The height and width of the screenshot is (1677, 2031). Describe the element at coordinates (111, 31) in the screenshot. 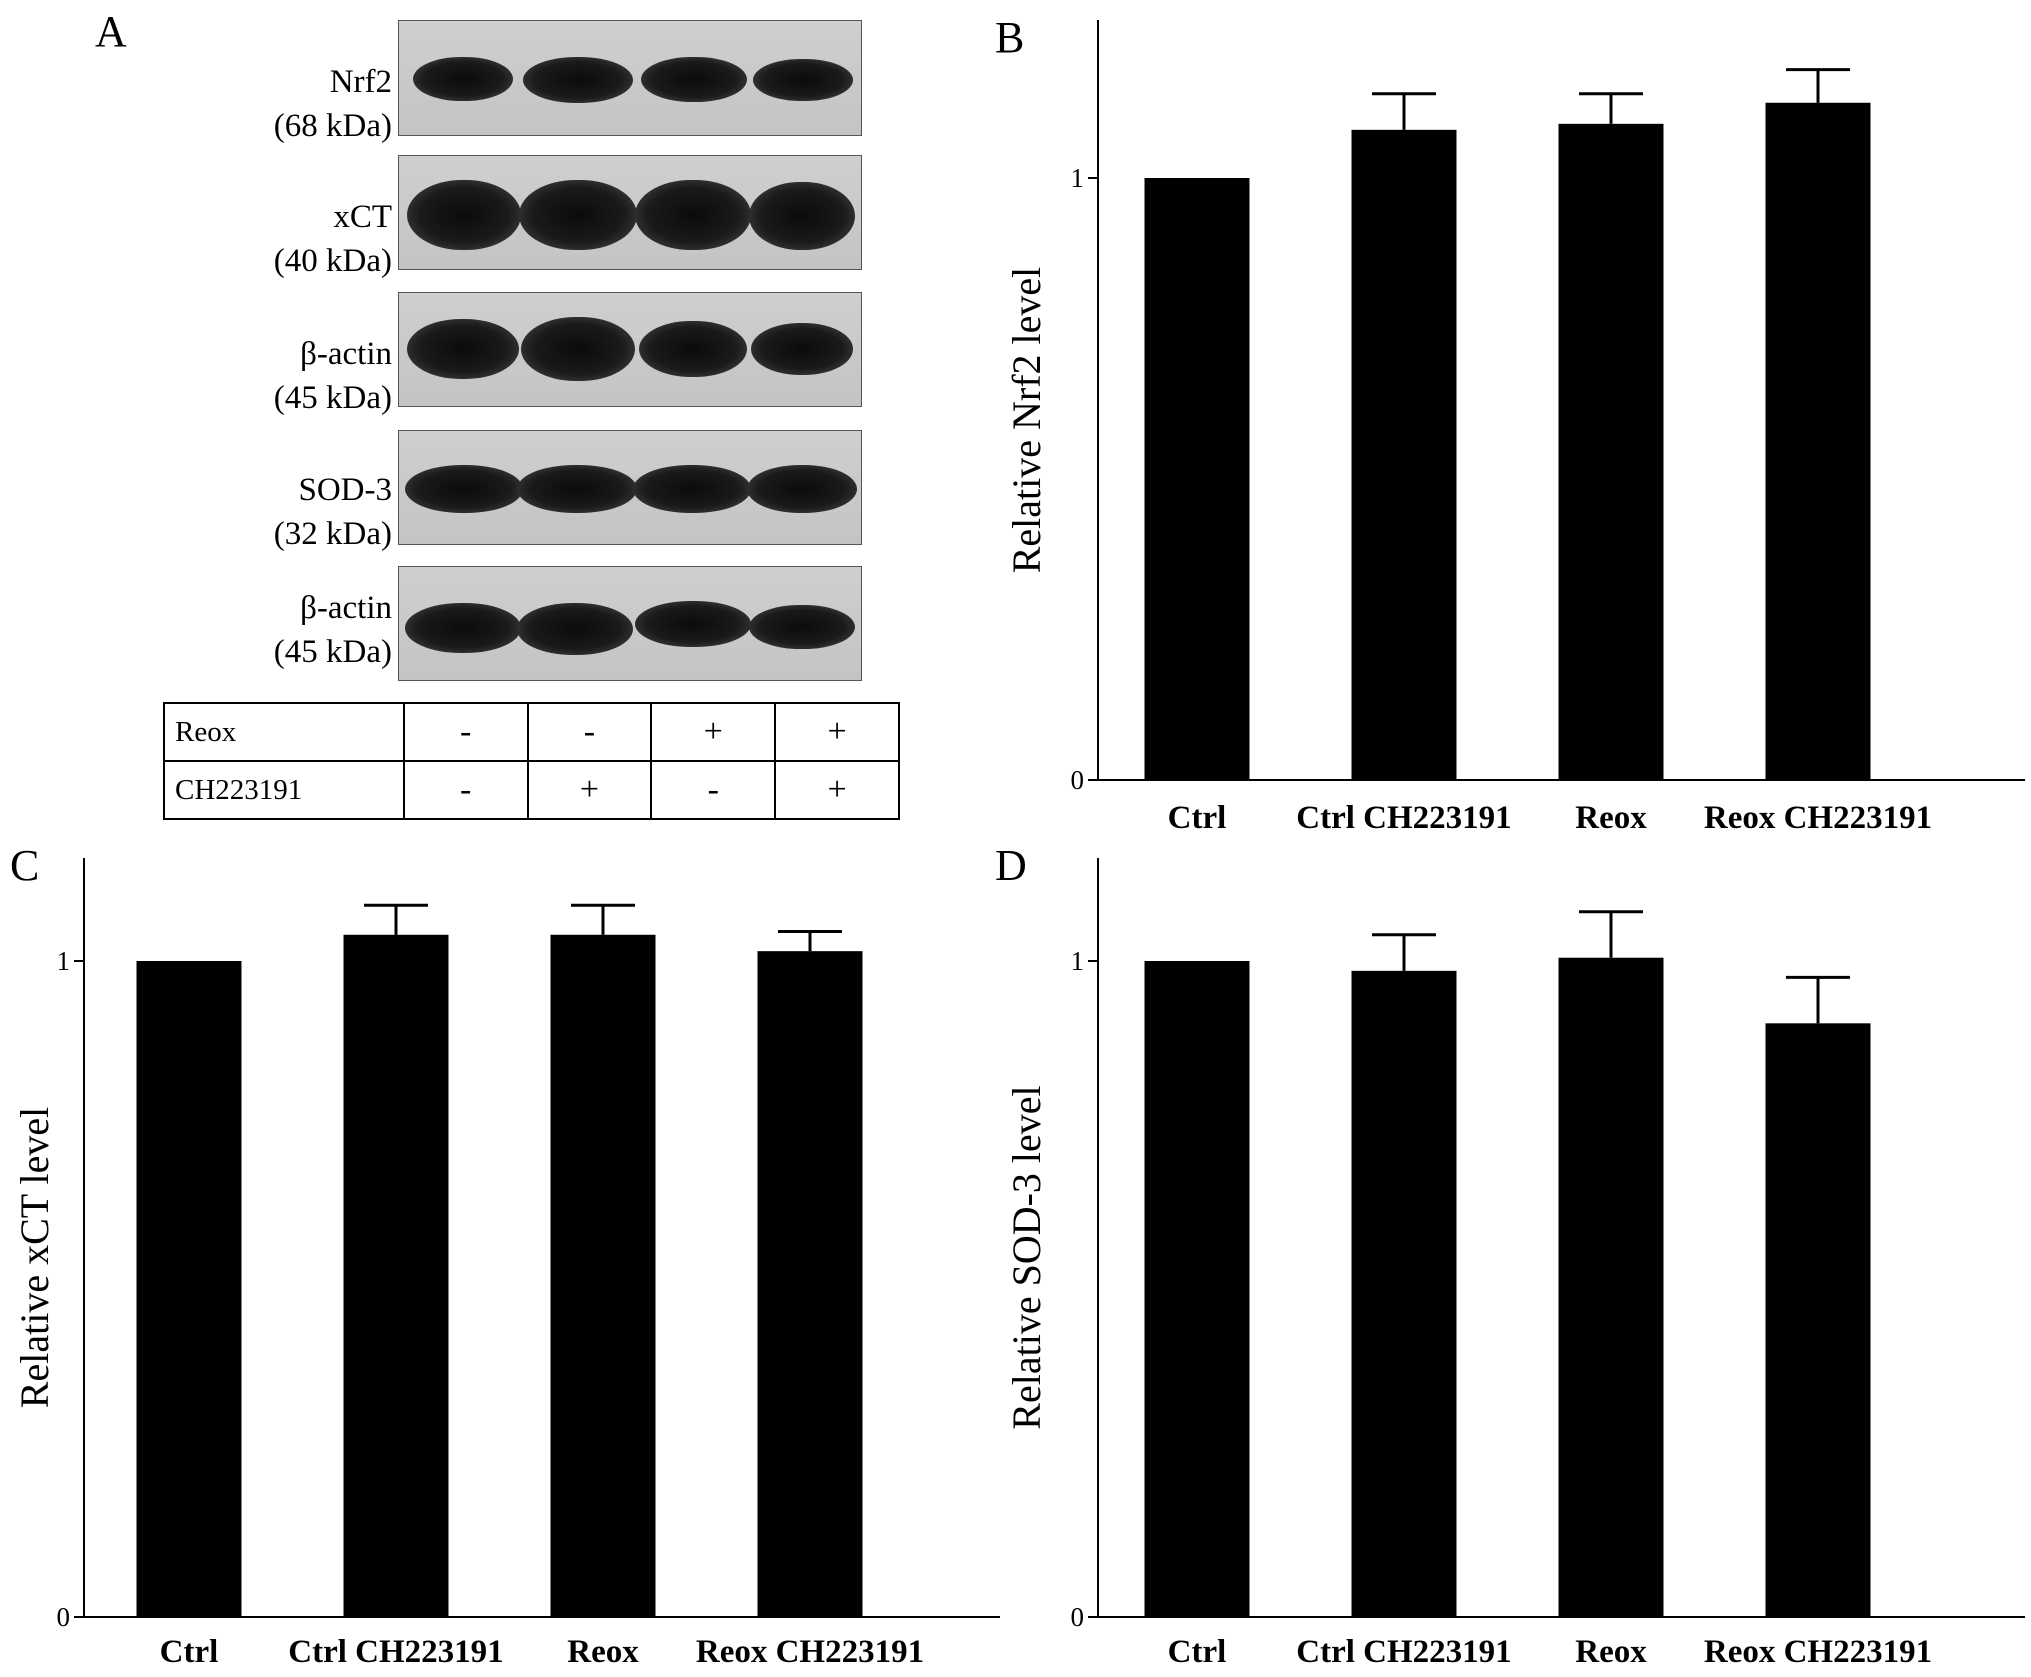

I see `panel-letter-a: A` at that location.